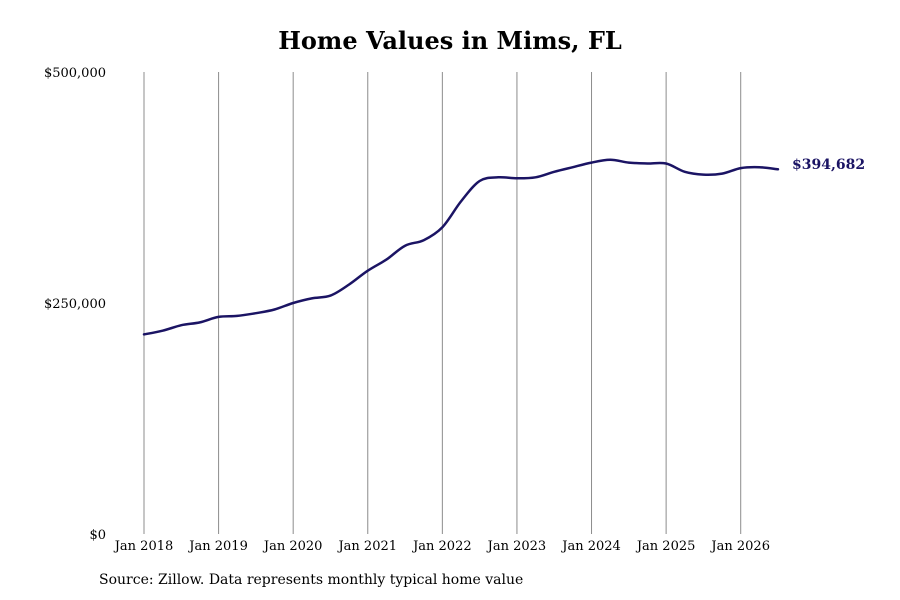 The image size is (900, 600). I want to click on y-tick-label: $250,000, so click(75, 304).